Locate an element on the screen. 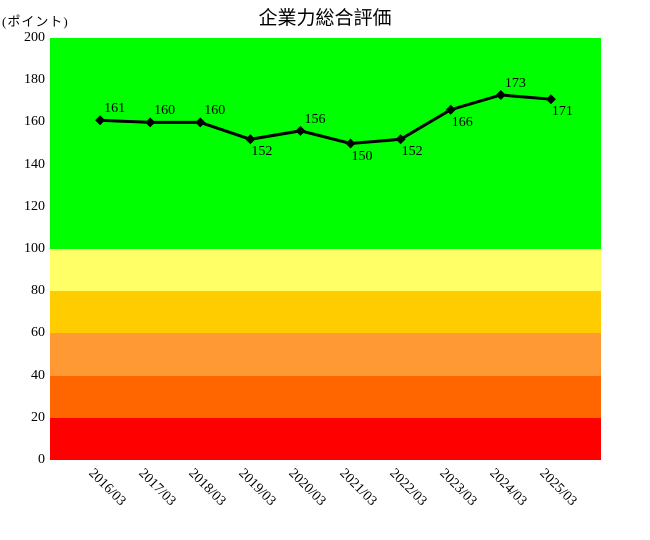 The image size is (650, 540). y-tick-label: 80 is located at coordinates (38, 291).